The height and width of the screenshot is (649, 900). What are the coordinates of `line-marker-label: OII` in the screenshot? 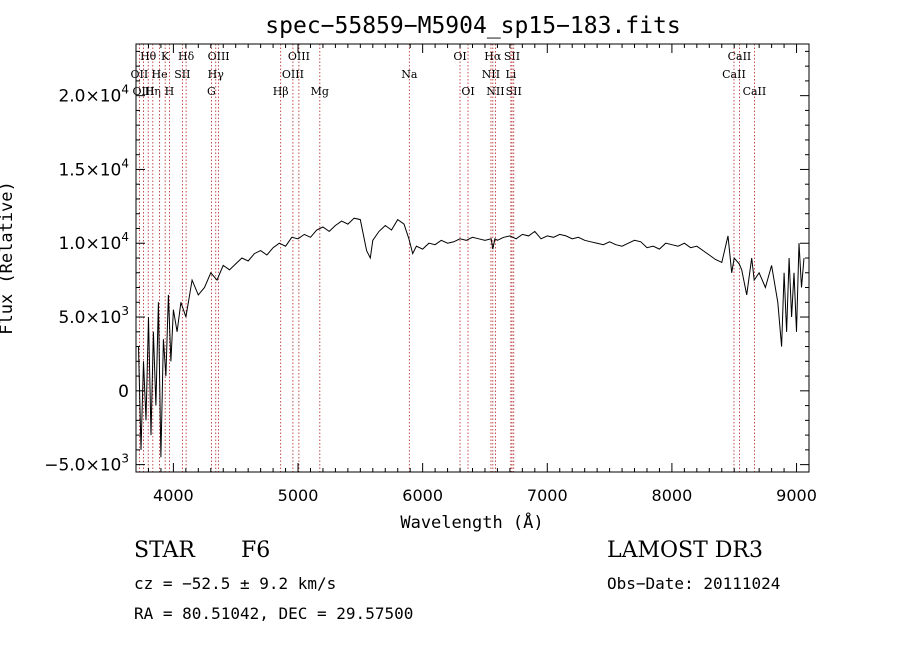 It's located at (140, 74).